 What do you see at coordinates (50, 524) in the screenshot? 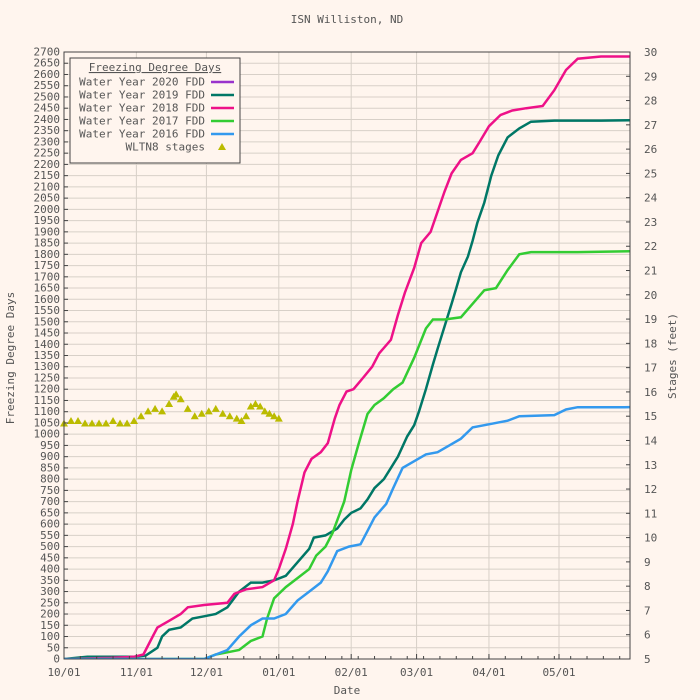
I see `y-tick-label: 600` at bounding box center [50, 524].